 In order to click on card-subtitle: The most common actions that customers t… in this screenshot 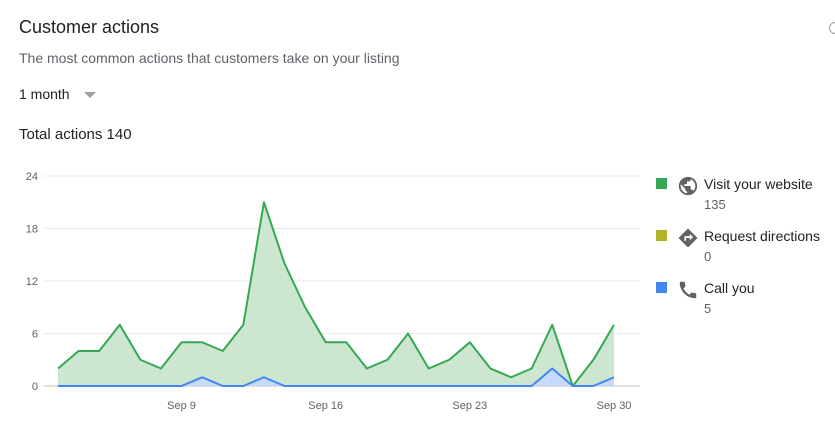, I will do `click(209, 58)`.